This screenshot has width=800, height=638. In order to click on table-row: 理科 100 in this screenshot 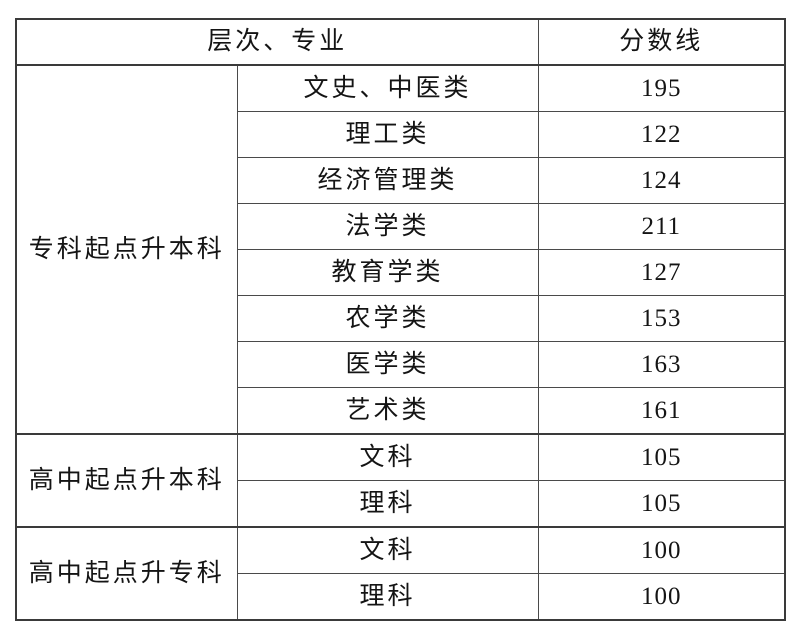, I will do `click(401, 597)`.